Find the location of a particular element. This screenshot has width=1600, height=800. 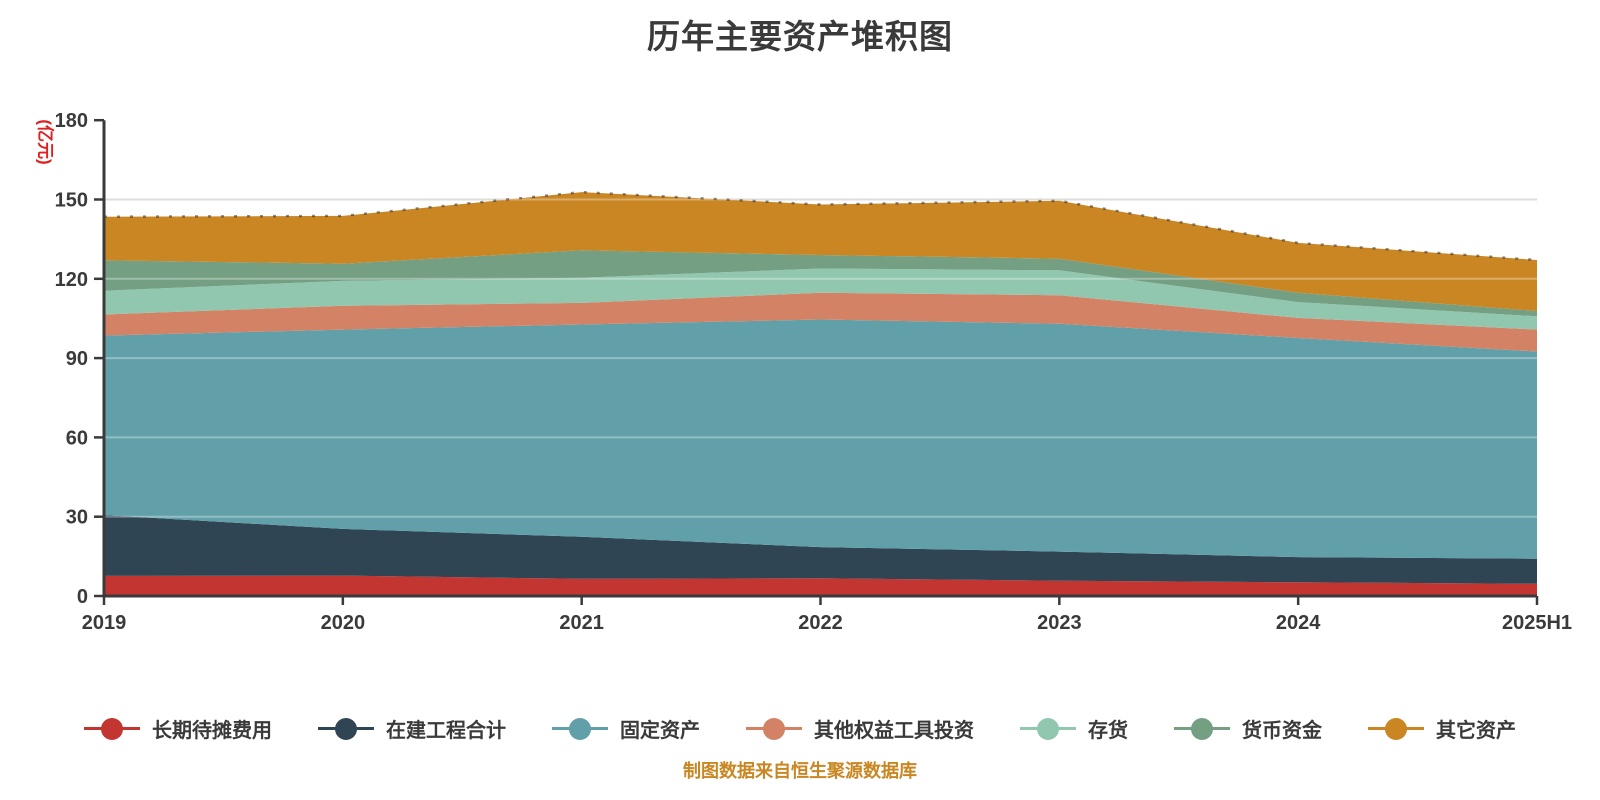

legend-item-4: 其他权益工具投资 is located at coordinates (860, 728).